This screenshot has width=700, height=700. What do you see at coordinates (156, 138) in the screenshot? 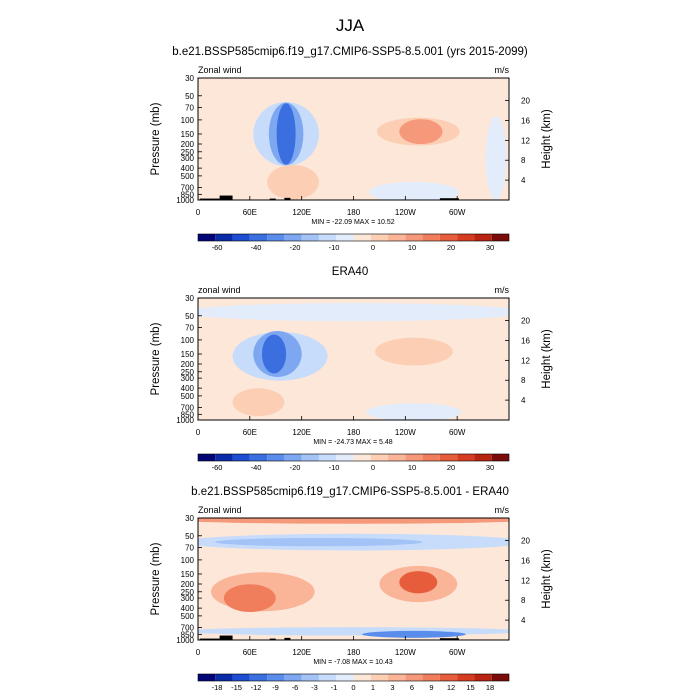
I see `y-axis-title: Pressure (mb)` at bounding box center [156, 138].